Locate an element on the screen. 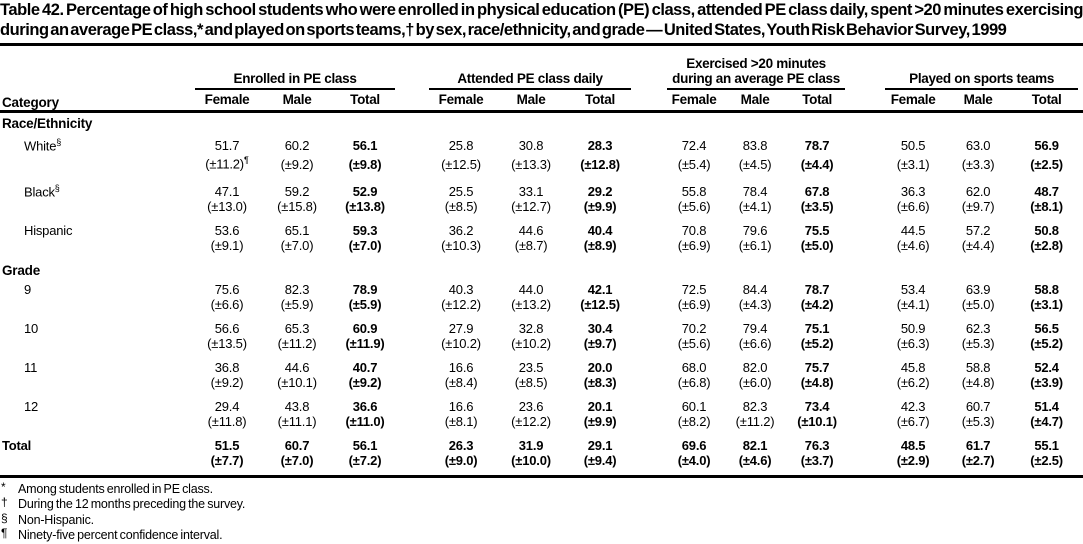 The height and width of the screenshot is (544, 1083). ci-cell: (±4.0) is located at coordinates (694, 460).